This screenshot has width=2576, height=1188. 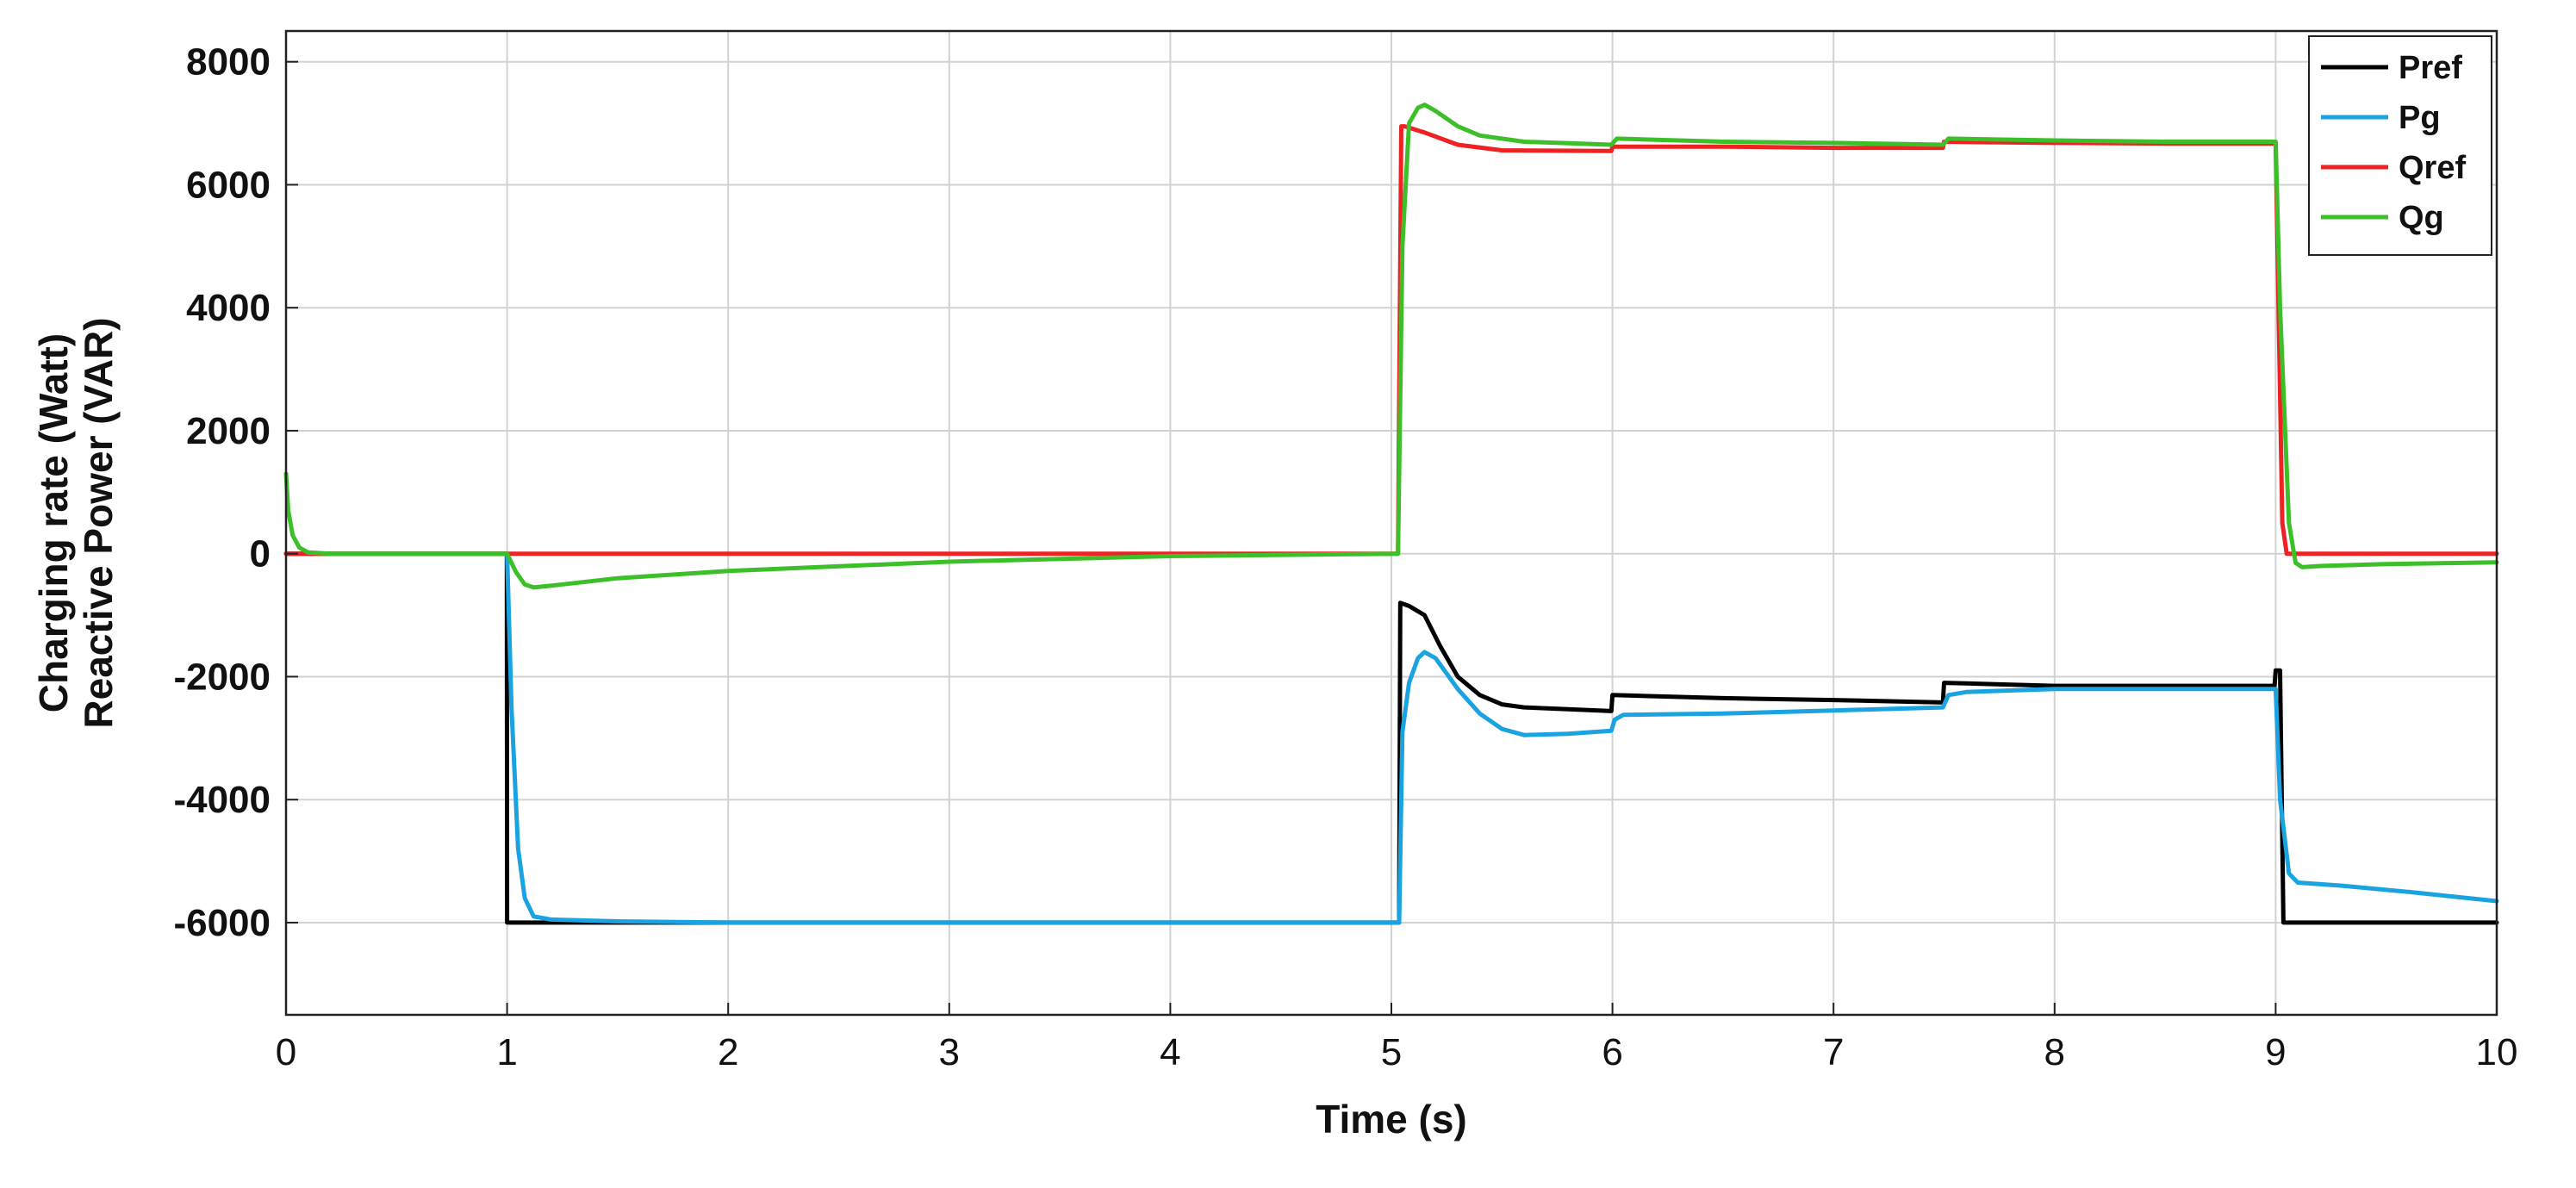 What do you see at coordinates (222, 923) in the screenshot?
I see `y-tick-label: -6000` at bounding box center [222, 923].